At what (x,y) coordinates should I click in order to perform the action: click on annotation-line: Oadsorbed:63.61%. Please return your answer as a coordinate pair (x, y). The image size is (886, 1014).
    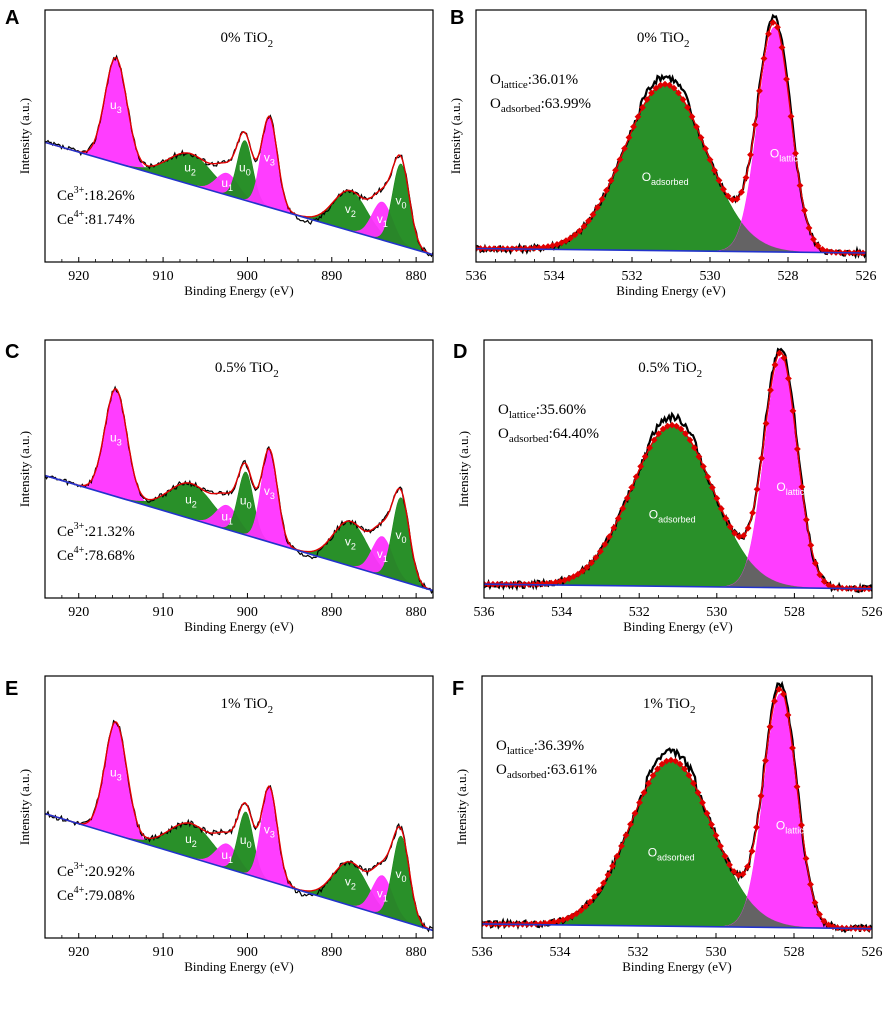
    Looking at the image, I should click on (546, 771).